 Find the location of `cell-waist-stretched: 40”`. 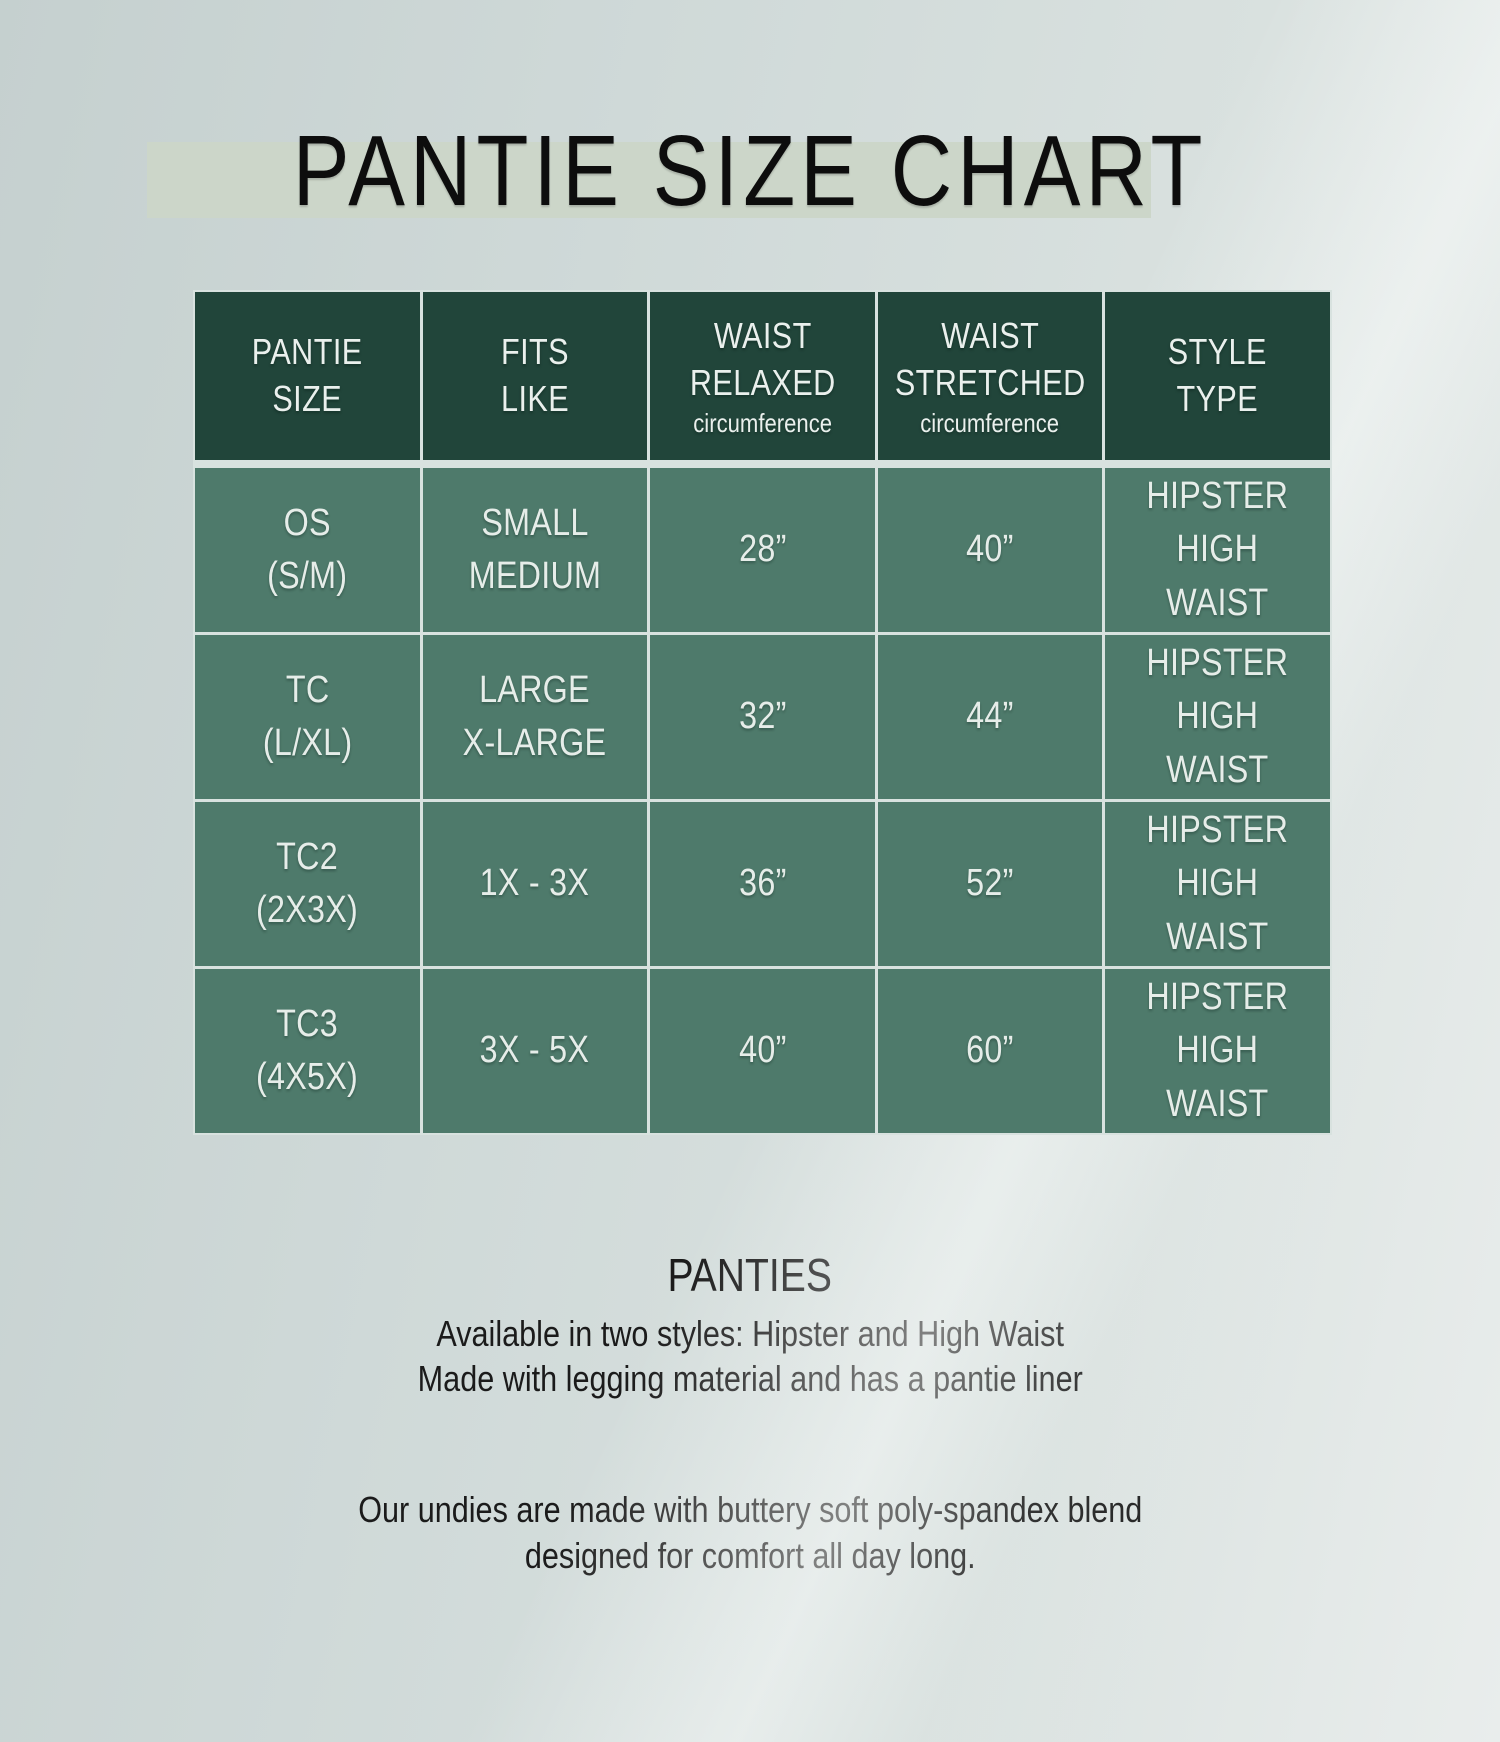

cell-waist-stretched: 40” is located at coordinates (990, 550).